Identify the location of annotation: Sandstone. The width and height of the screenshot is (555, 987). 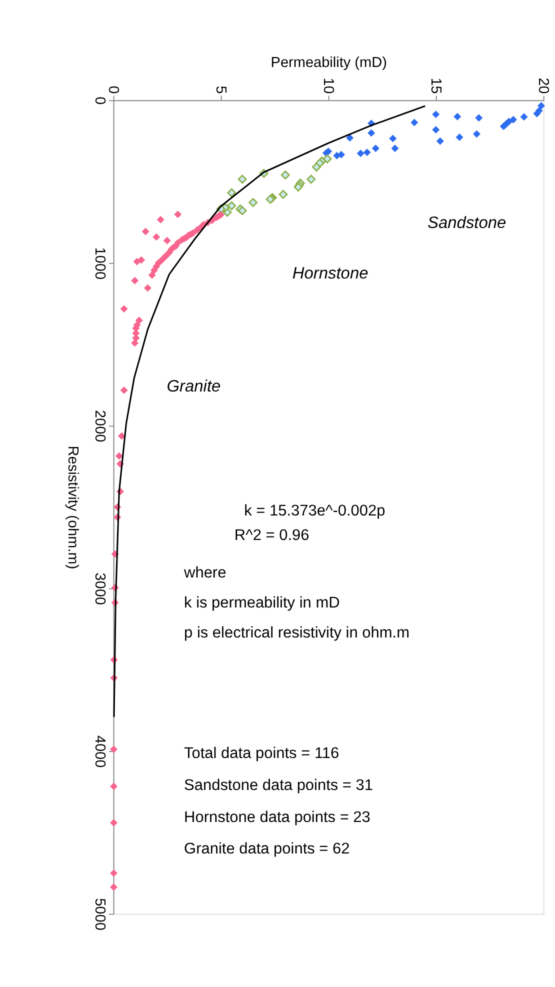
(467, 223).